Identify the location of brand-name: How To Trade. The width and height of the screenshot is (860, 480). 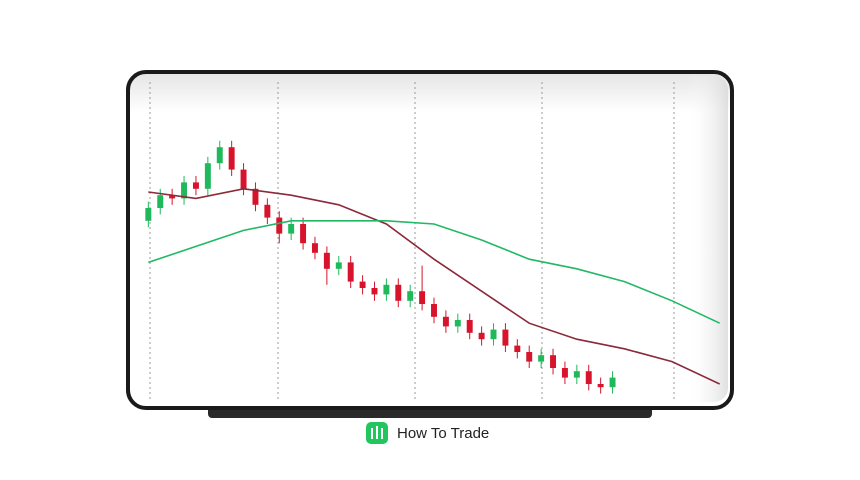
(443, 433).